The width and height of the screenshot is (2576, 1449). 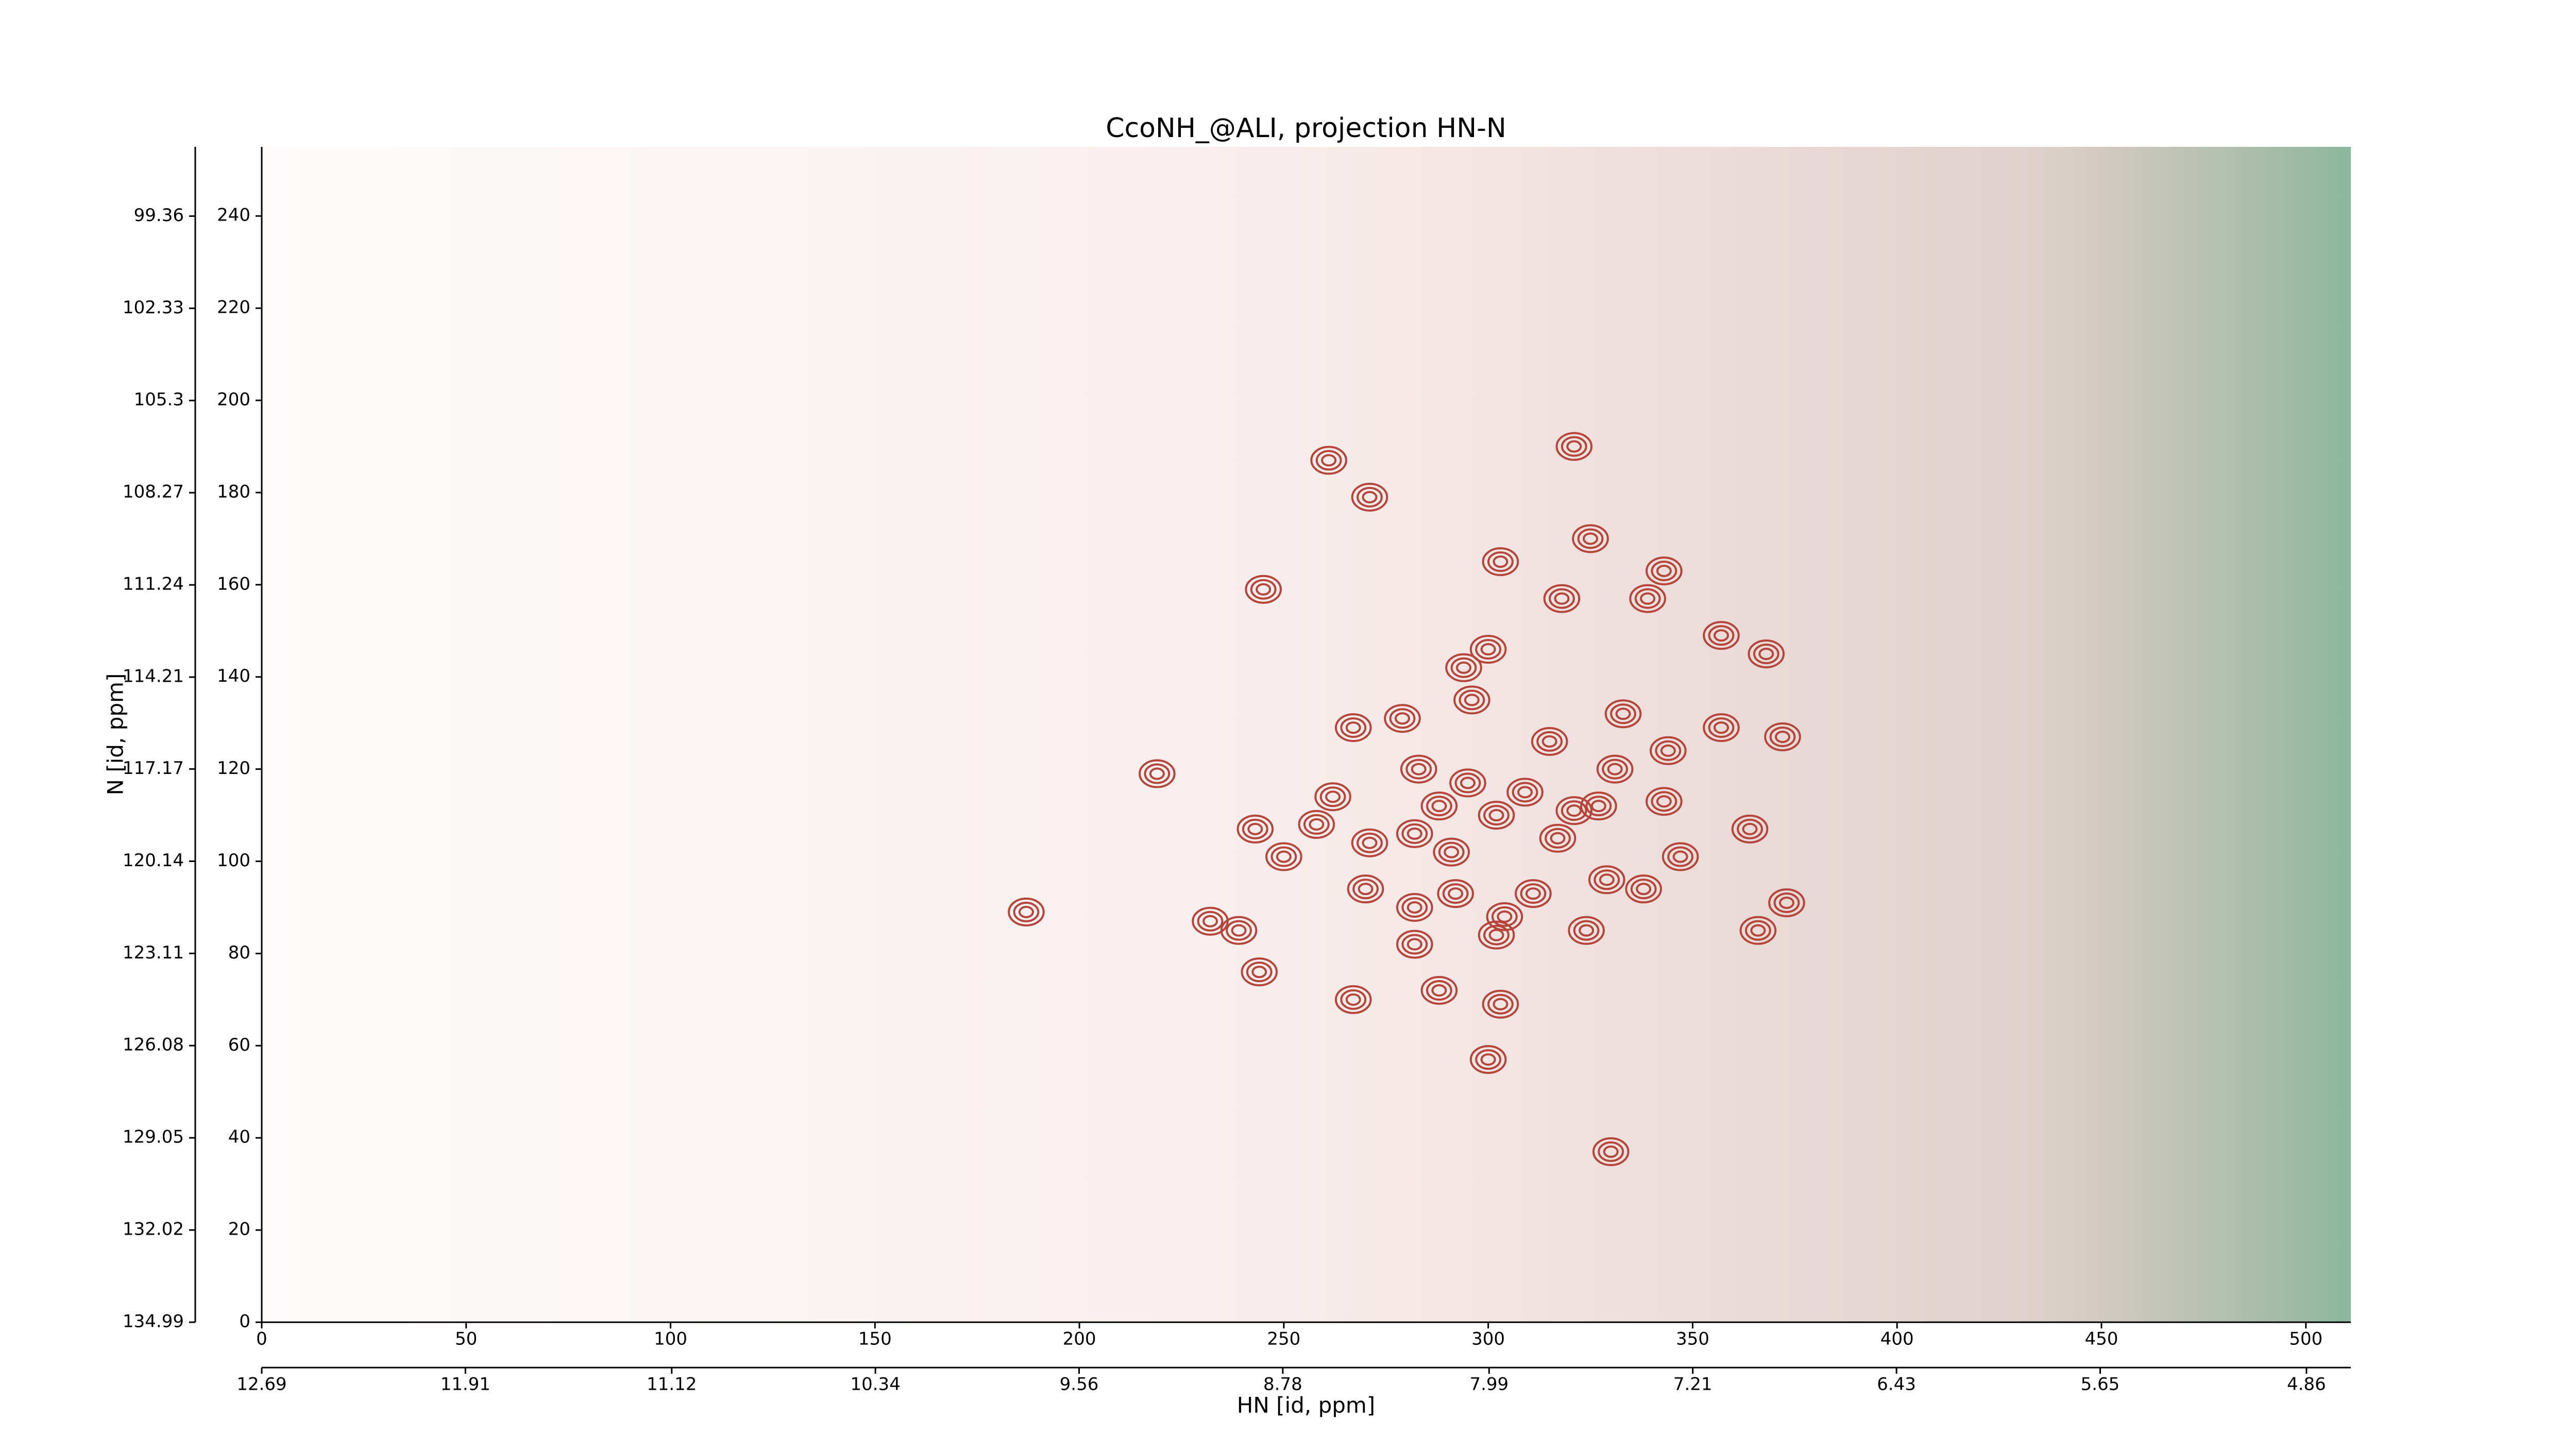 I want to click on y2-tick-label: 126.08, so click(x=153, y=1045).